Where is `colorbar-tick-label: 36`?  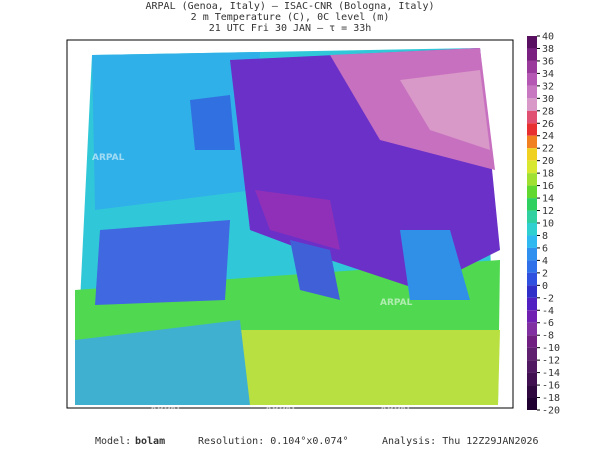 colorbar-tick-label: 36 is located at coordinates (548, 61).